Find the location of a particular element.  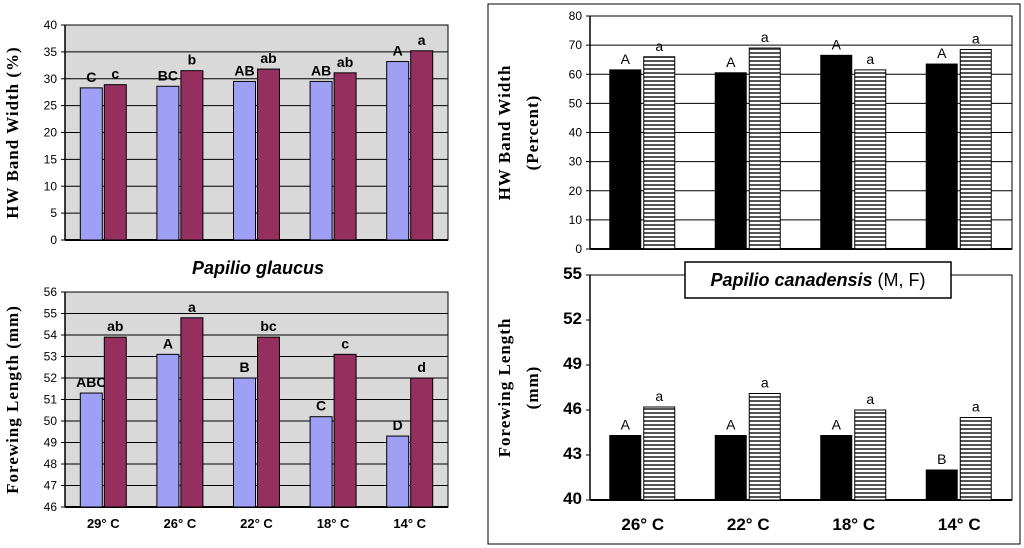

y-tick-label: 52 is located at coordinates (572, 318).